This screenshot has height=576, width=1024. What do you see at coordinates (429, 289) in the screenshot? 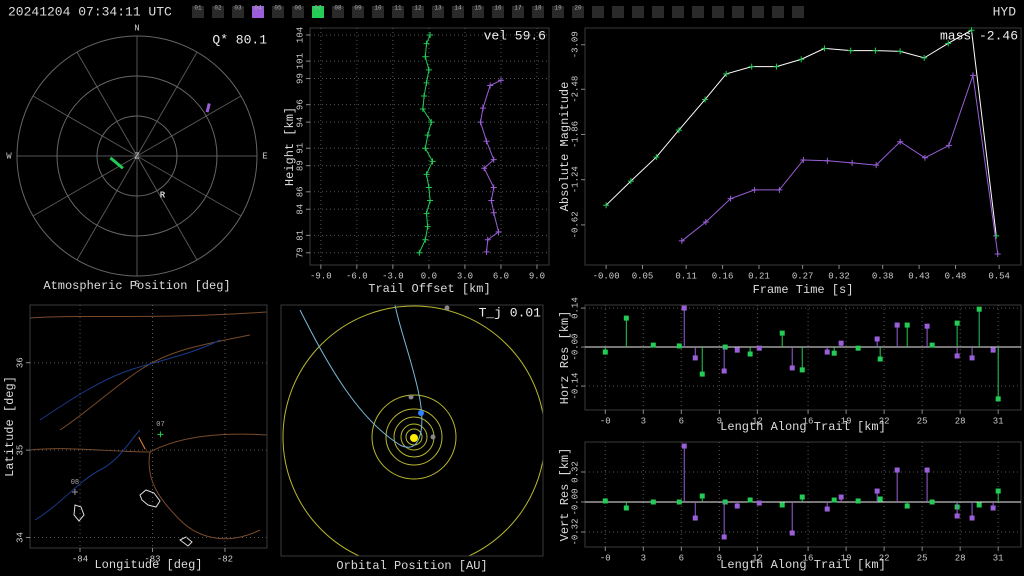
I see `x-axis-label: Trail Offset [km]` at bounding box center [429, 289].